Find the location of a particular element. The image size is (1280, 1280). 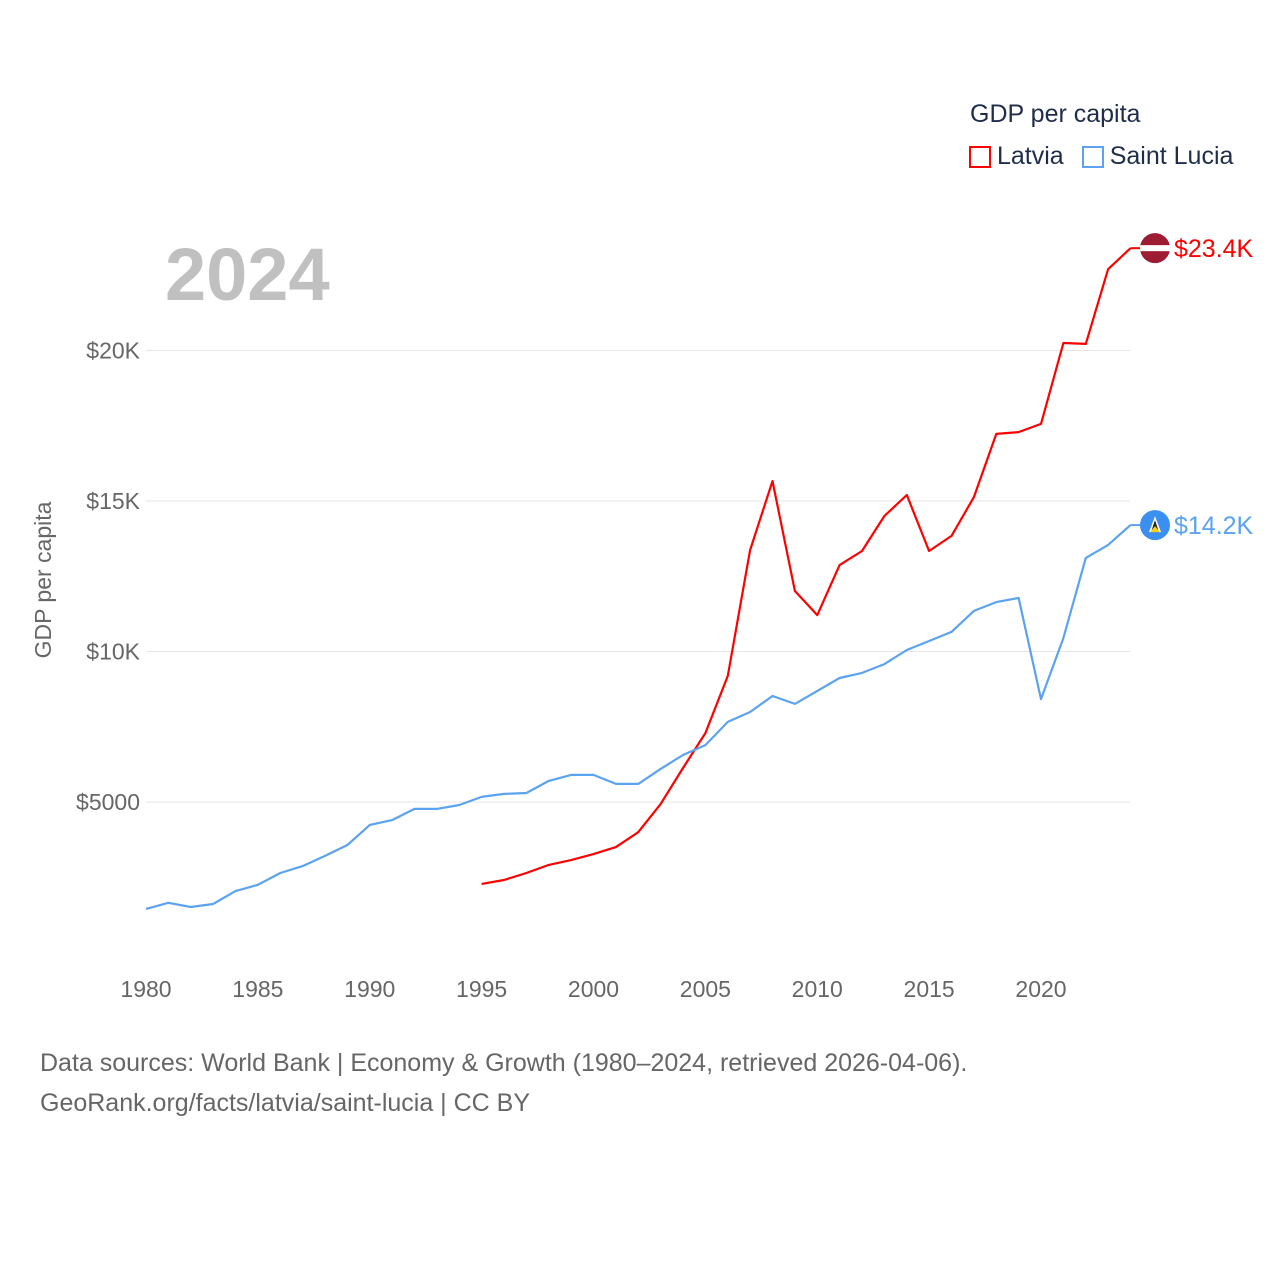

legend-title: GDP per capita is located at coordinates (1055, 114).